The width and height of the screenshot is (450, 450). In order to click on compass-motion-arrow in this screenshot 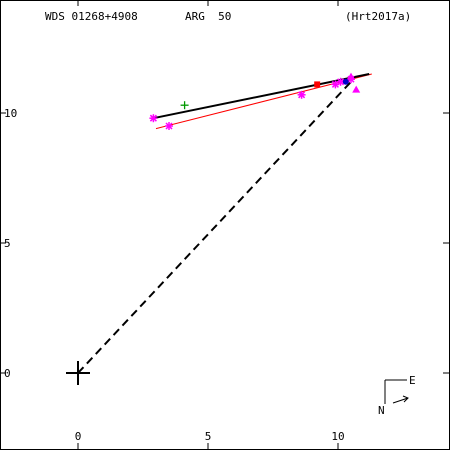, I will do `click(400, 400)`.